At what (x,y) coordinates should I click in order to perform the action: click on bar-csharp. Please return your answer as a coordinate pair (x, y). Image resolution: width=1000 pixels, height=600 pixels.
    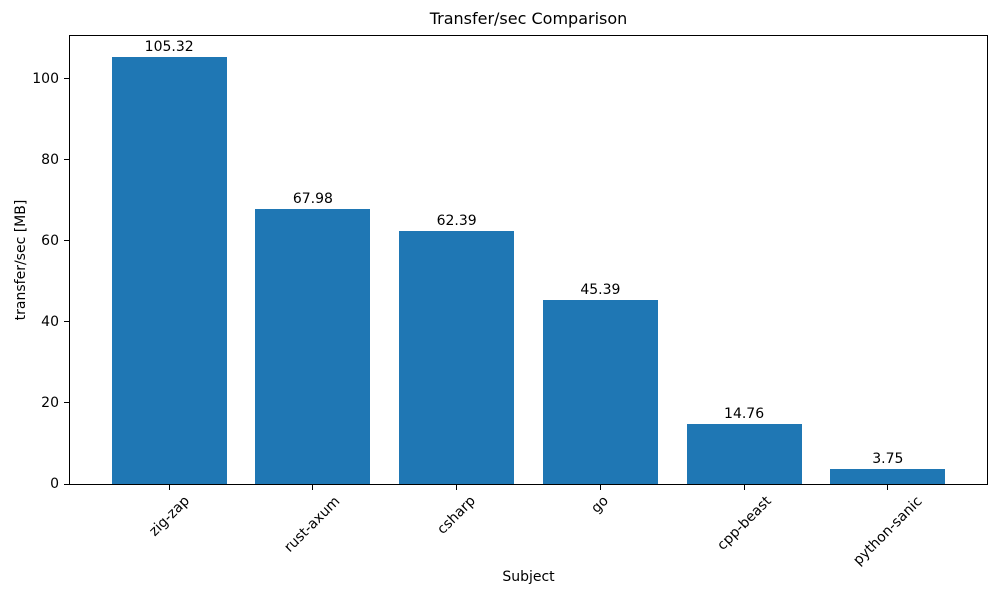
    Looking at the image, I should click on (457, 357).